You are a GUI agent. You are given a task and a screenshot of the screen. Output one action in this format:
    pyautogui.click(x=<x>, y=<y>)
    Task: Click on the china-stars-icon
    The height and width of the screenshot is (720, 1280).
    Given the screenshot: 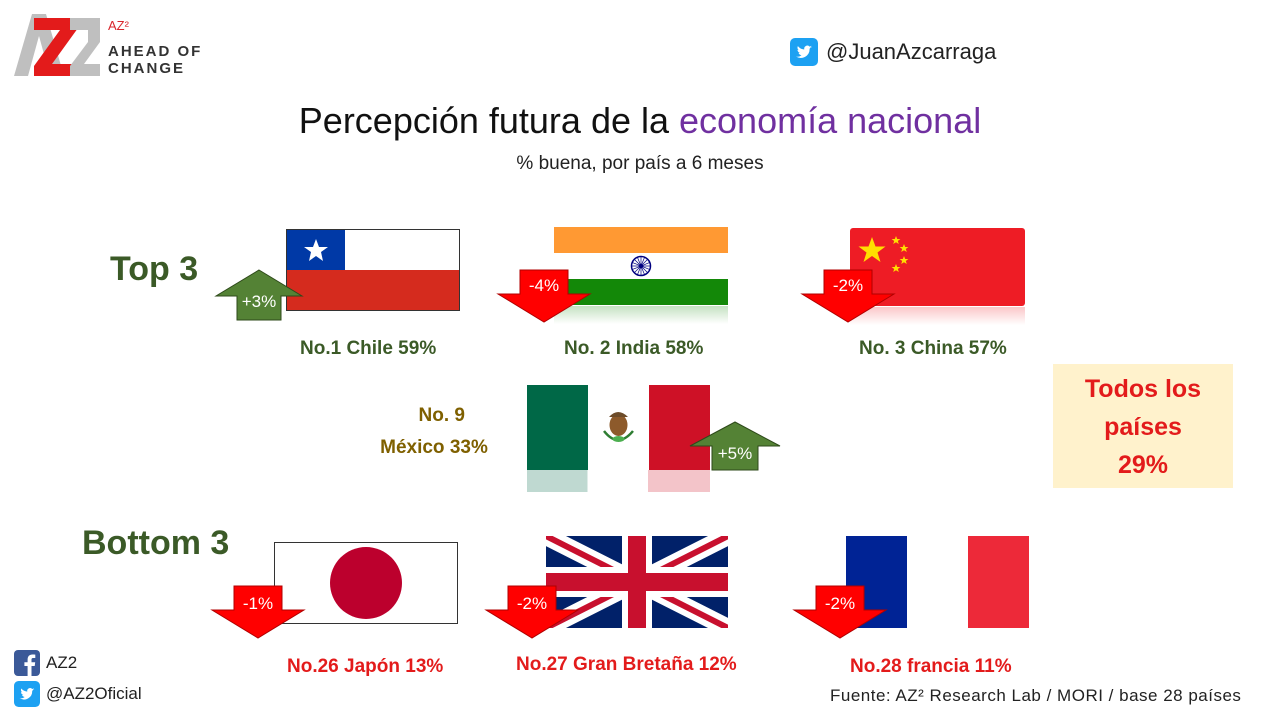 What is the action you would take?
    pyautogui.click(x=883, y=254)
    